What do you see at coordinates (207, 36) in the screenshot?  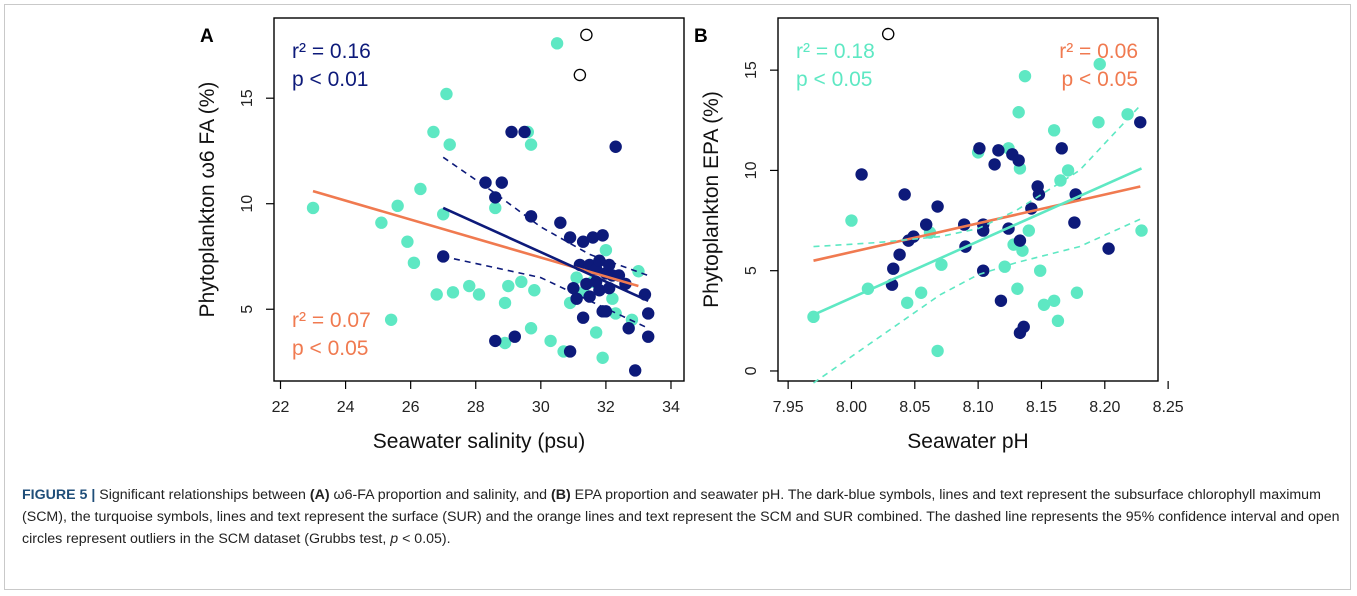 I see `panel-letter: A` at bounding box center [207, 36].